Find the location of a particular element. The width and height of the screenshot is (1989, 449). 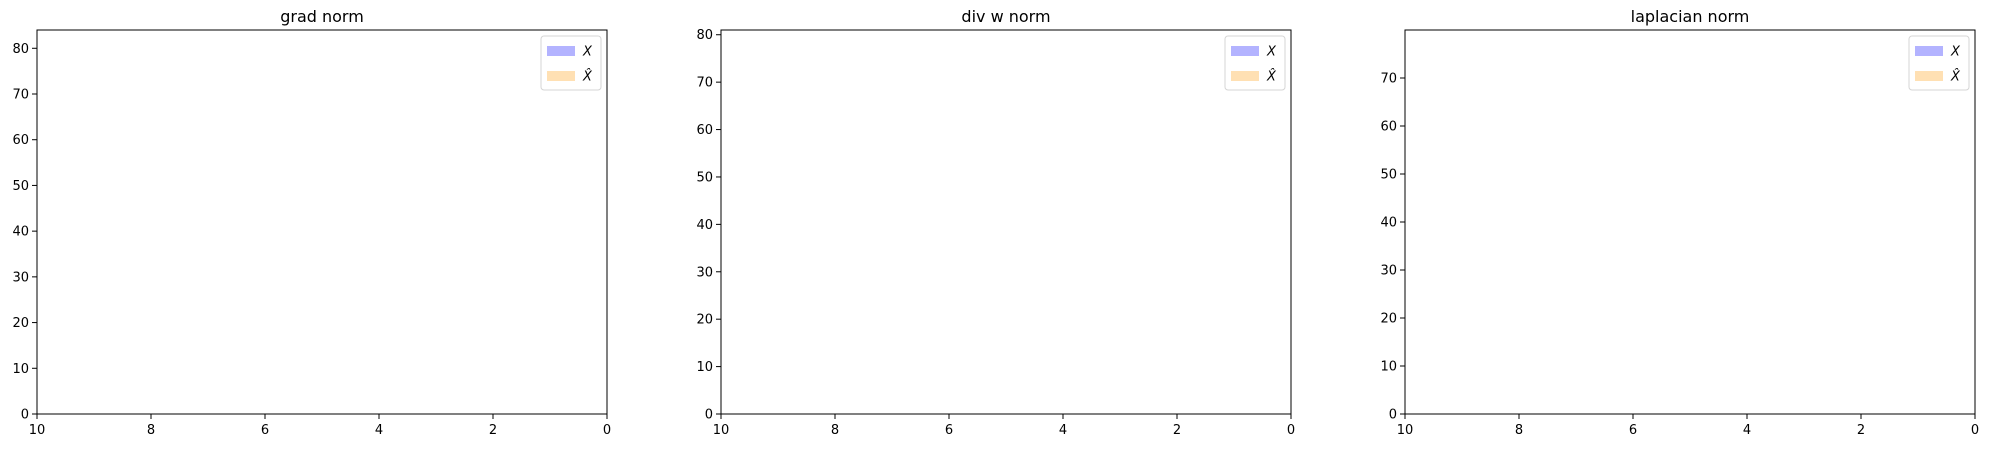

chart-title: div w norm is located at coordinates (1005, 16).